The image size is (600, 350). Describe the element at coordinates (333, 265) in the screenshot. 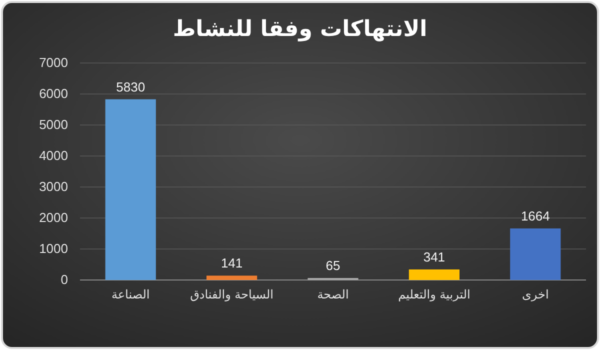

I see `data-label: 65` at that location.